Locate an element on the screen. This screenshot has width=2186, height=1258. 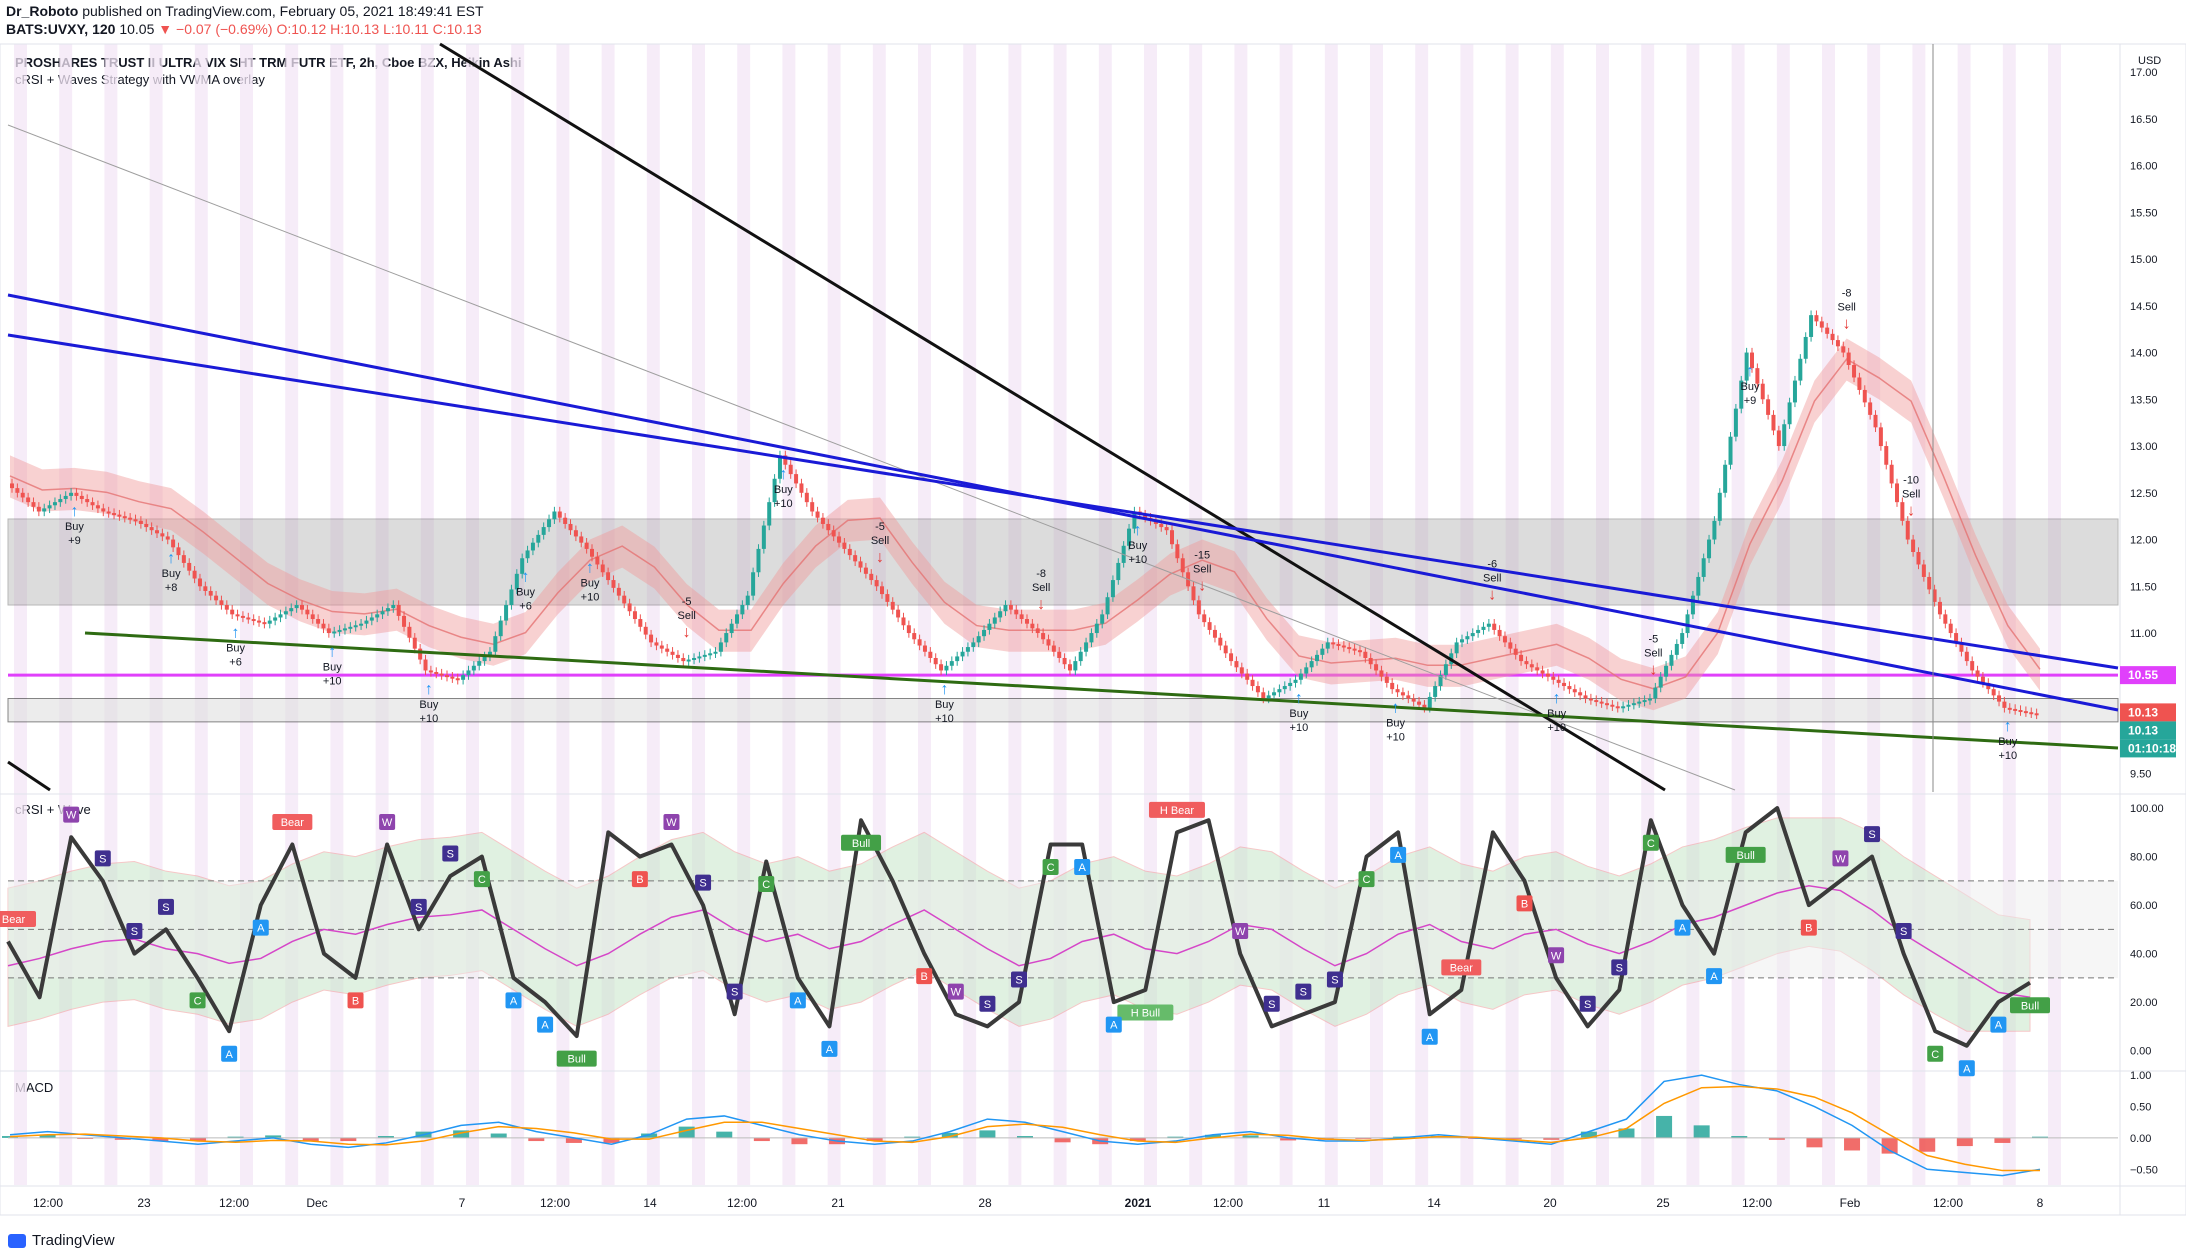
time-tick: 12:00 is located at coordinates (1757, 1203).